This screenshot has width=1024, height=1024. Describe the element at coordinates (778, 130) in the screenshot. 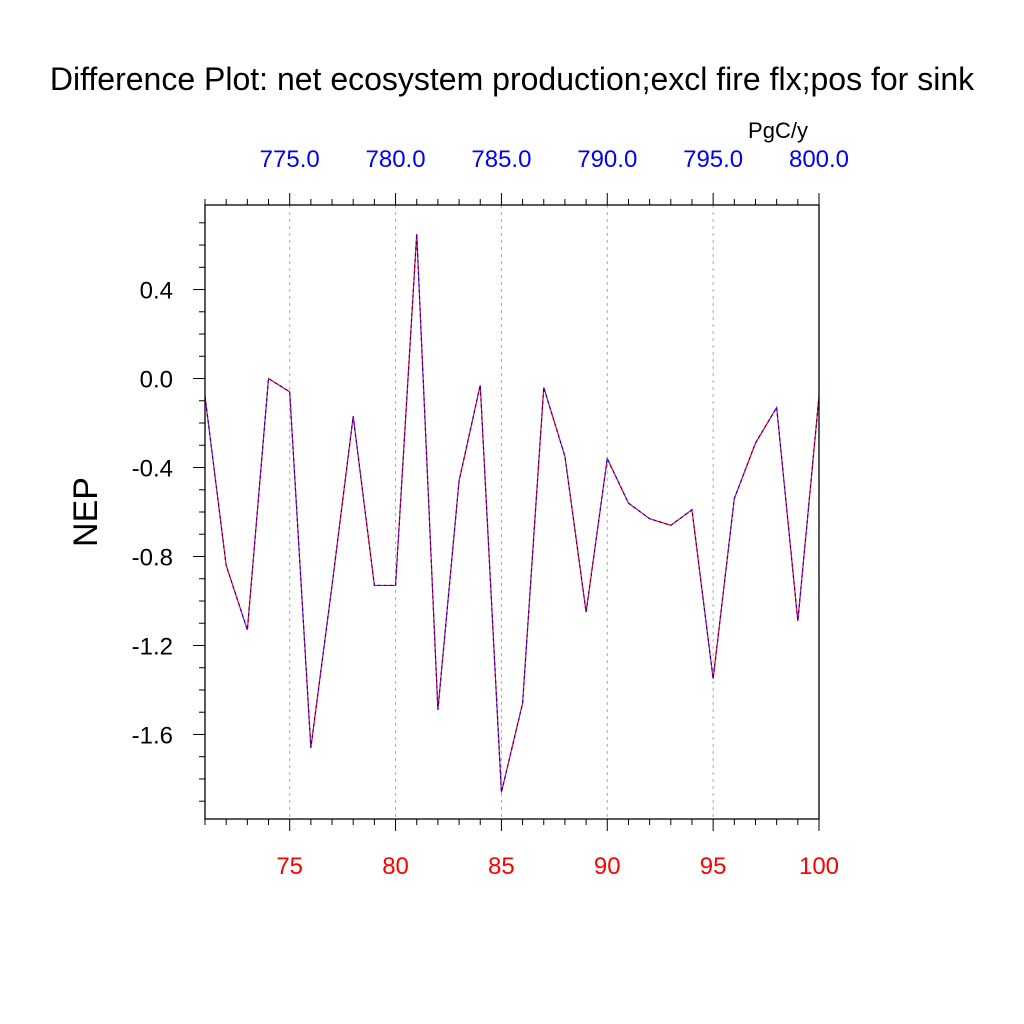

I see `units-label: PgC/y` at that location.